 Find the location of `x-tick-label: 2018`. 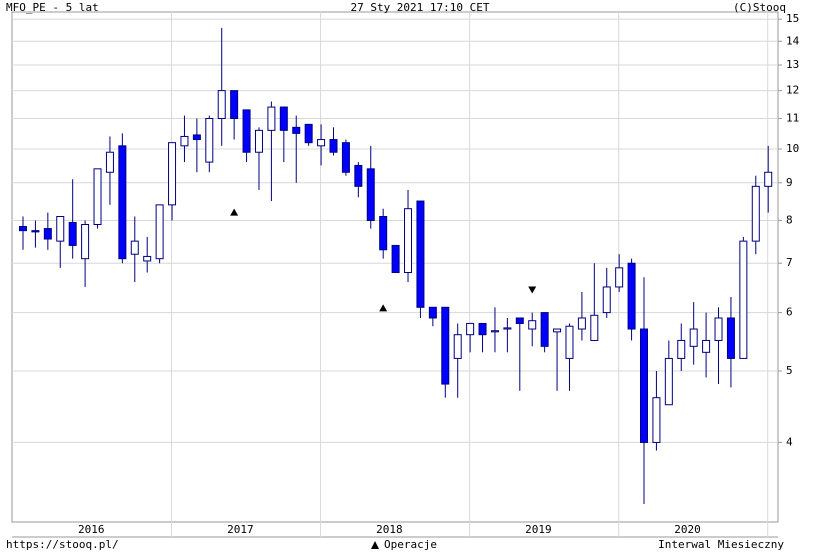

x-tick-label: 2018 is located at coordinates (389, 529).